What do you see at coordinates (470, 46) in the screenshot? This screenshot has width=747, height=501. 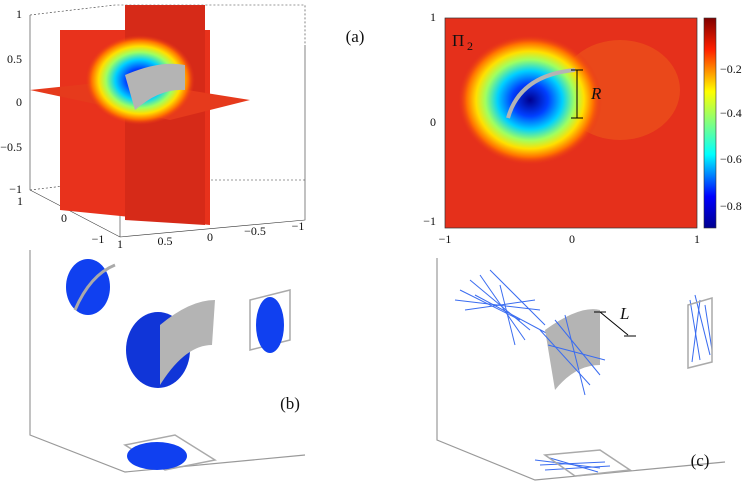 I see `plane-title-sub: 2` at bounding box center [470, 46].